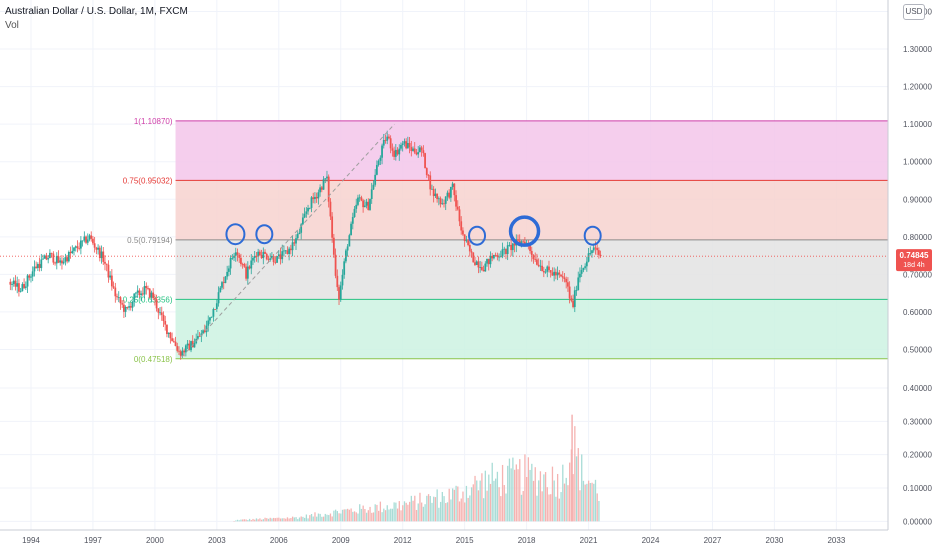  Describe the element at coordinates (917, 349) in the screenshot. I see `price-tick-label: 0.50000` at that location.